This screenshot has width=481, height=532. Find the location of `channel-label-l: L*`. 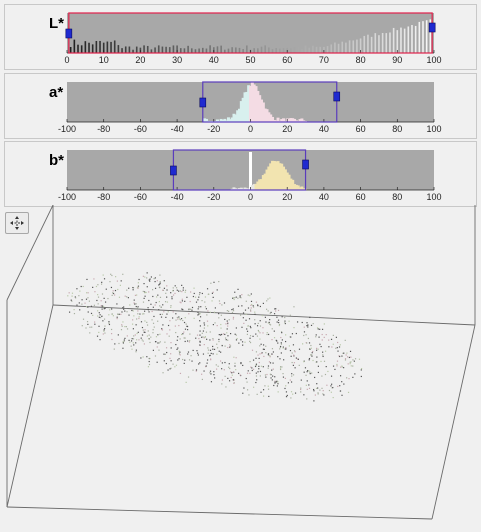

channel-label-l: L* is located at coordinates (56, 23).